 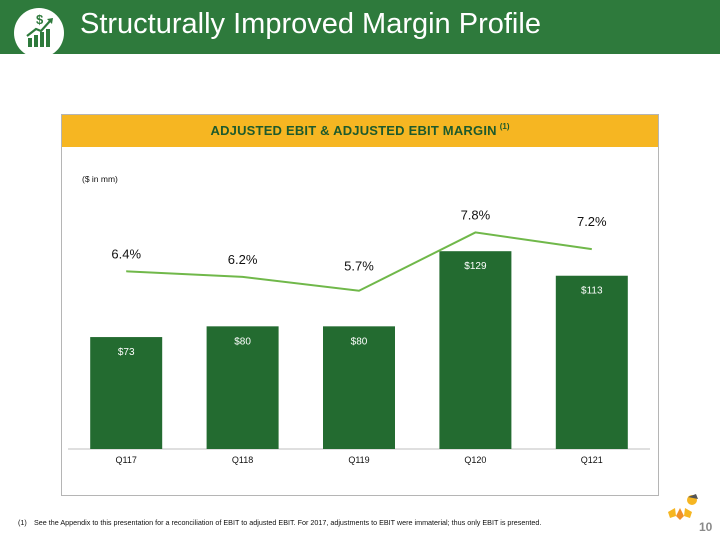 I want to click on footnote-number: (1), so click(x=22, y=522).